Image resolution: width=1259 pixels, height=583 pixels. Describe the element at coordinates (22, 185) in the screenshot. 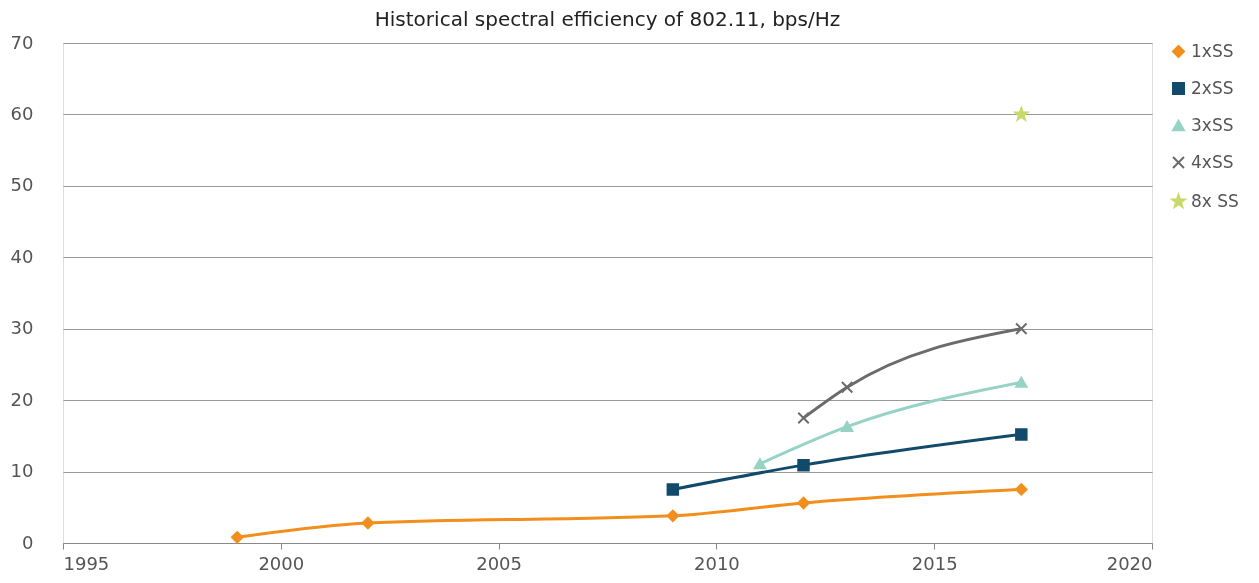

I see `y-tick-label: 50` at that location.